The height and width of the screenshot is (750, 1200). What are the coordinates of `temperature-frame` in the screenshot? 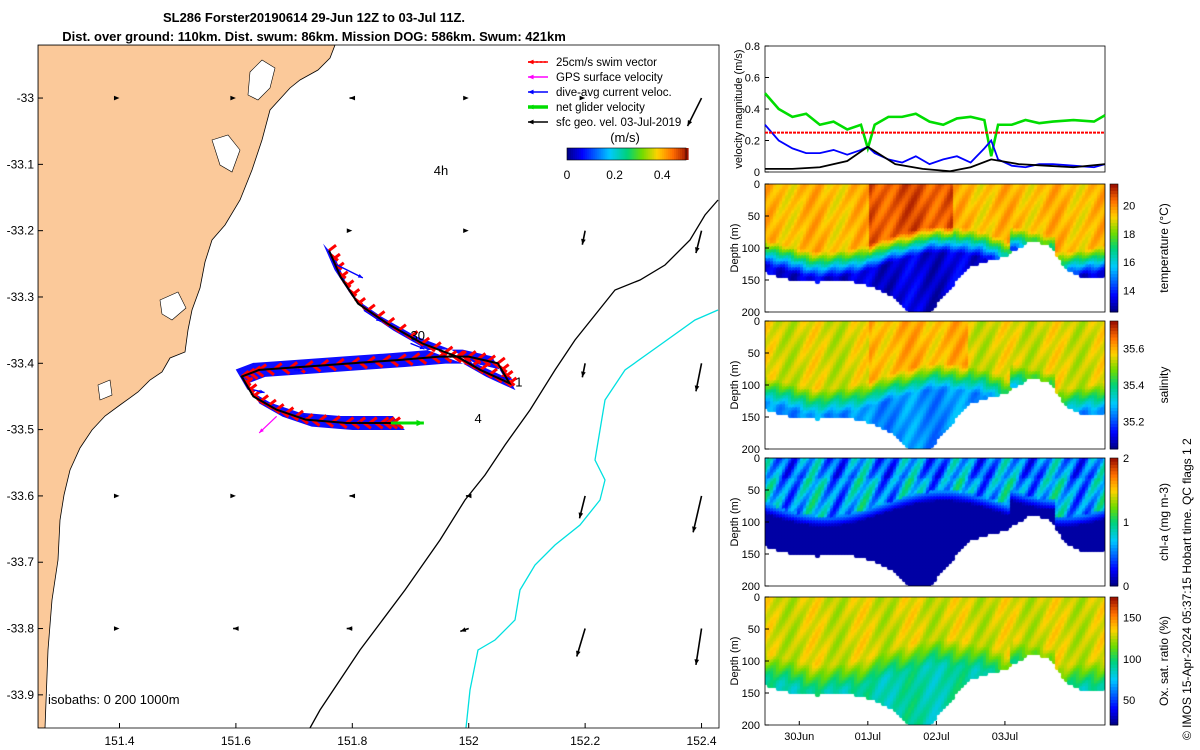 It's located at (935, 248).